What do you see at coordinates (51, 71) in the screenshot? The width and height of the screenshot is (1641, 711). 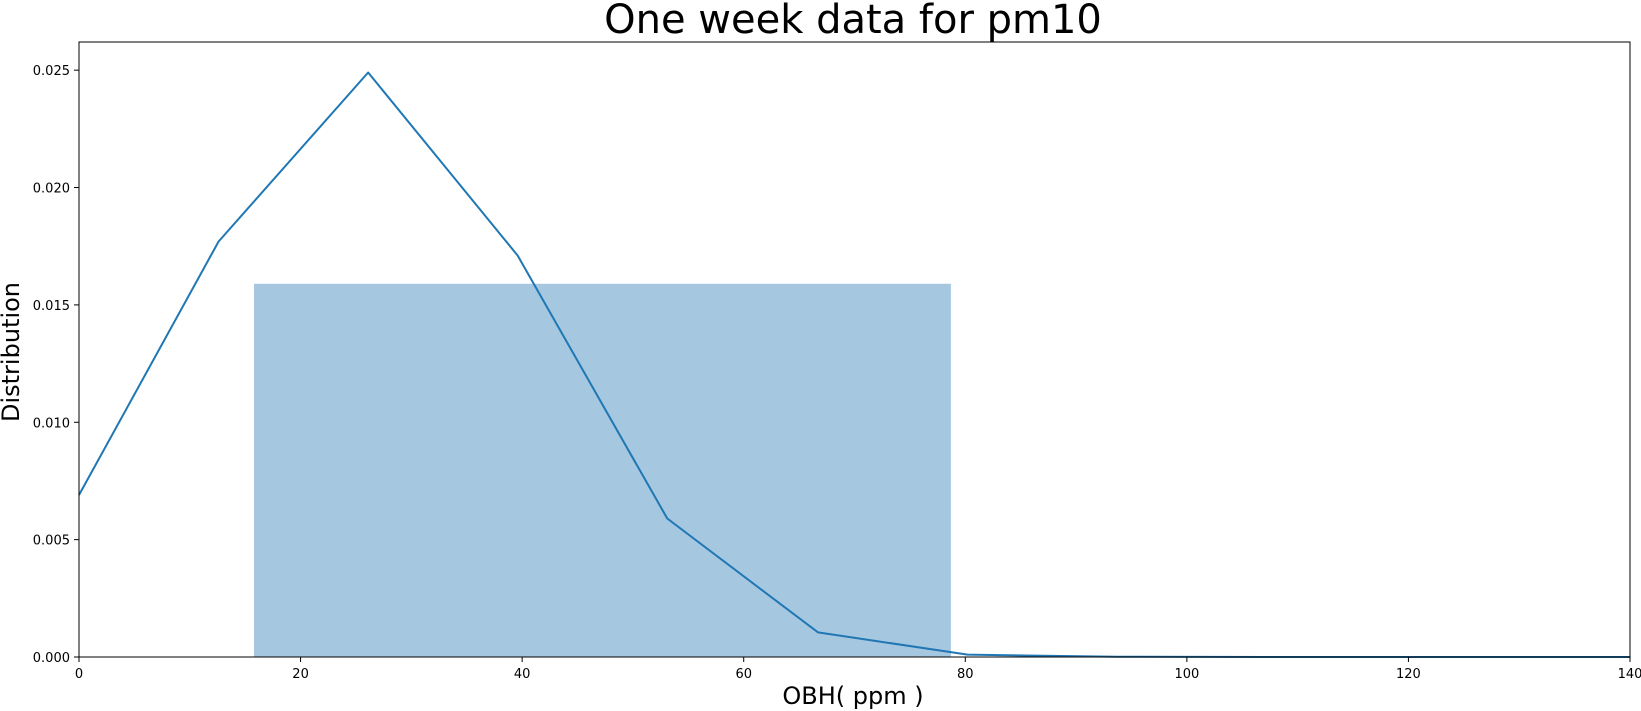 I see `y-tick-label: 0.025` at bounding box center [51, 71].